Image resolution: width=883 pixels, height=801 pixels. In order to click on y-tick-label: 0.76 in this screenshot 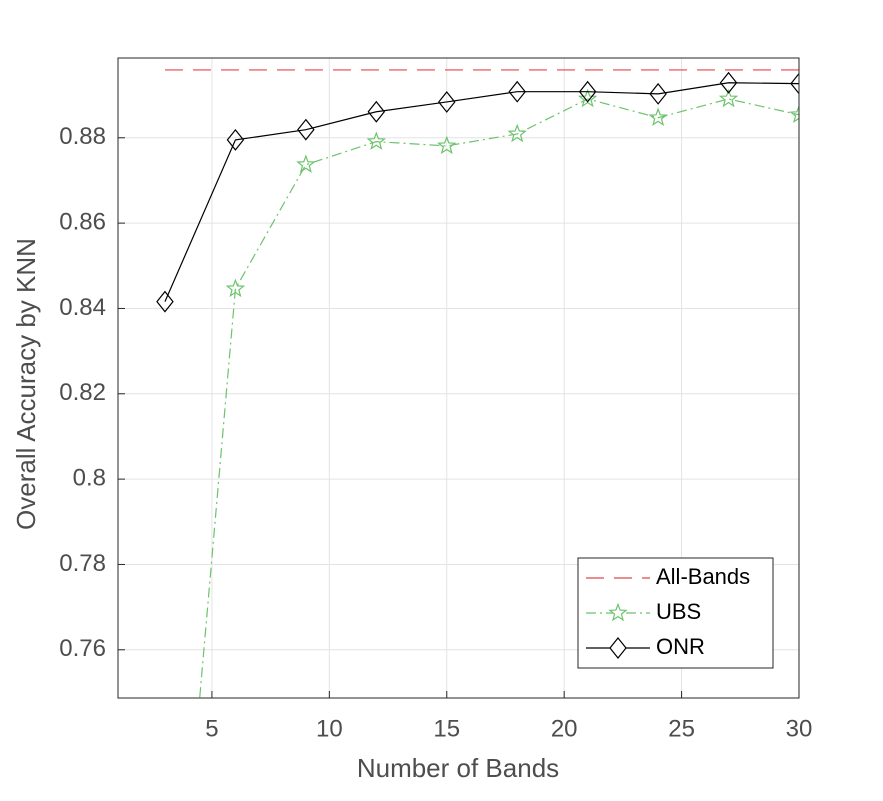, I will do `click(82, 648)`.